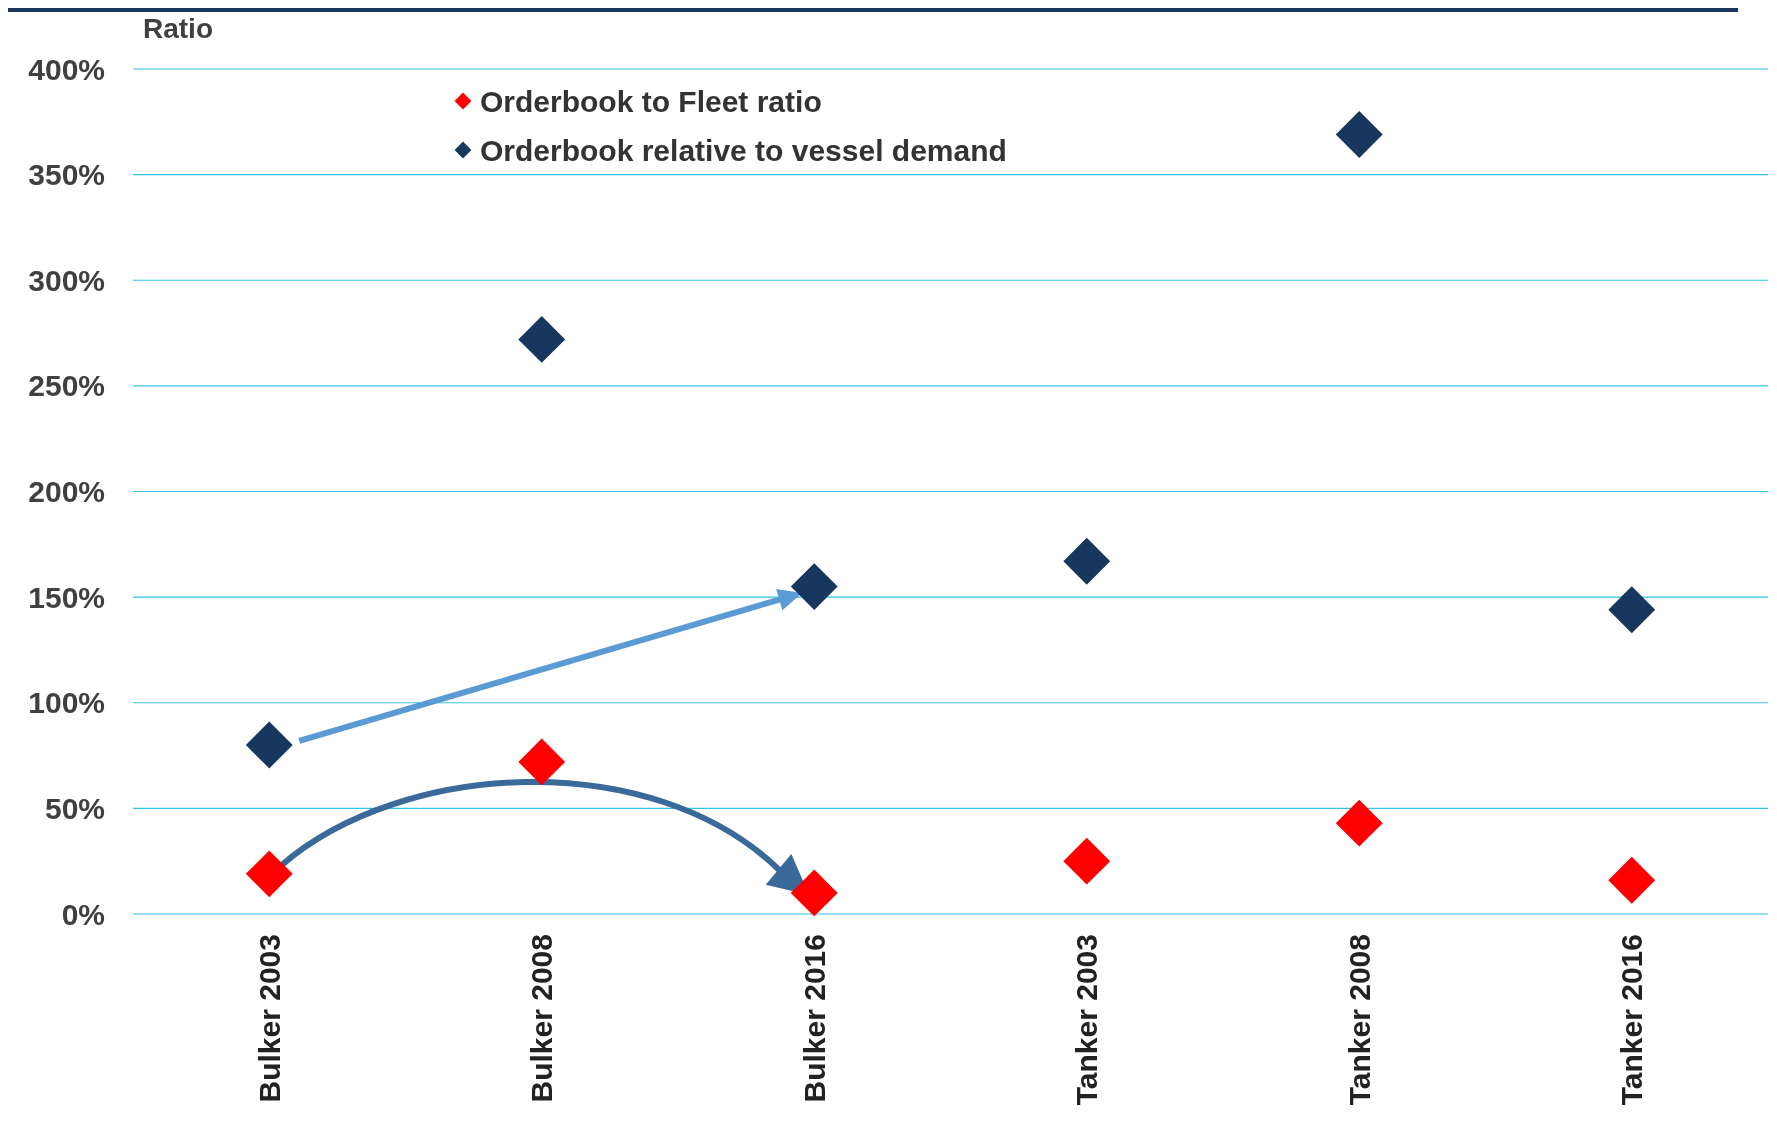 This screenshot has height=1123, width=1777. What do you see at coordinates (743, 150) in the screenshot?
I see `legend-label: Orderbook relative to vessel demand` at bounding box center [743, 150].